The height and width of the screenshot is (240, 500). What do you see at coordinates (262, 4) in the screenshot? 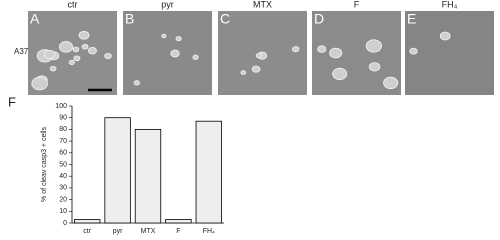
I see `panel-caption: MTX` at bounding box center [262, 4].